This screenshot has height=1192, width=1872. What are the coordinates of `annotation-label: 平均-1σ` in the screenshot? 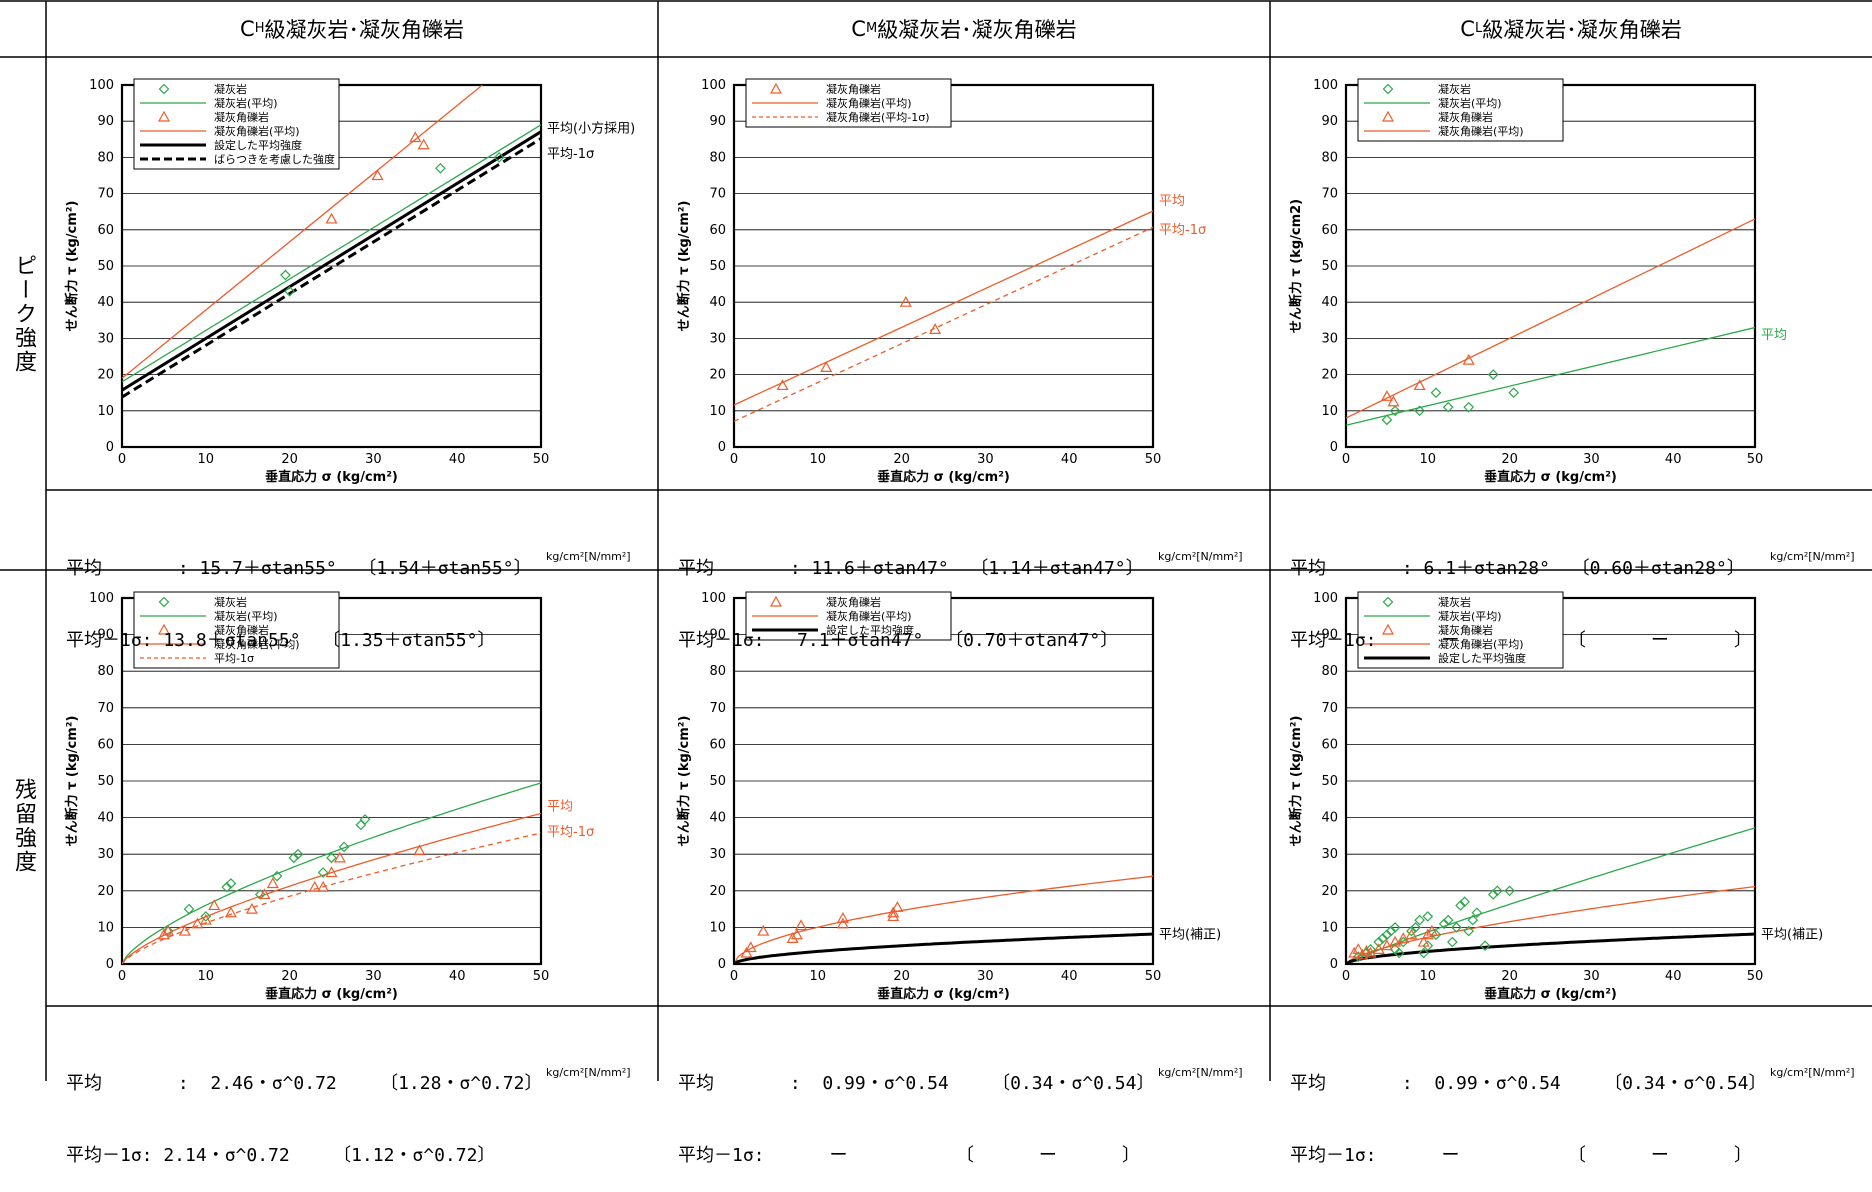 It's located at (570, 154).